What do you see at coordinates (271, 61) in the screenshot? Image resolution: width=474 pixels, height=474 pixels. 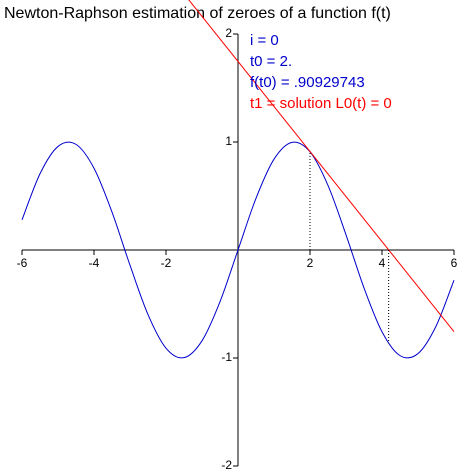 I see `annotation: t0 = 2.` at bounding box center [271, 61].